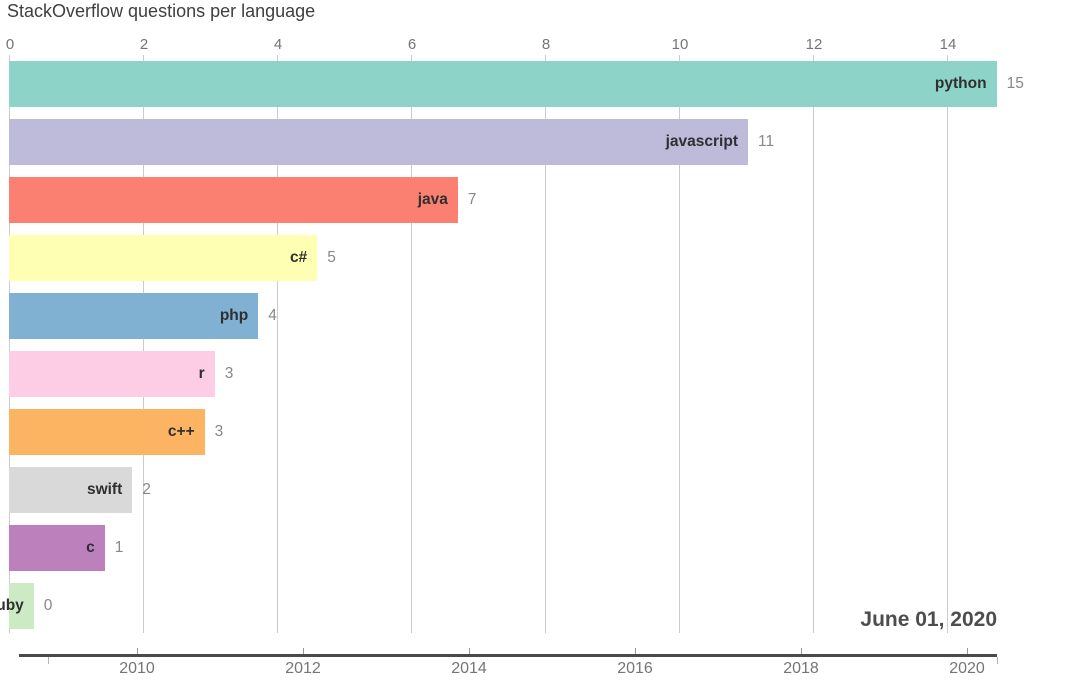 This screenshot has height=696, width=1066. What do you see at coordinates (233, 200) in the screenshot?
I see `bar-java` at bounding box center [233, 200].